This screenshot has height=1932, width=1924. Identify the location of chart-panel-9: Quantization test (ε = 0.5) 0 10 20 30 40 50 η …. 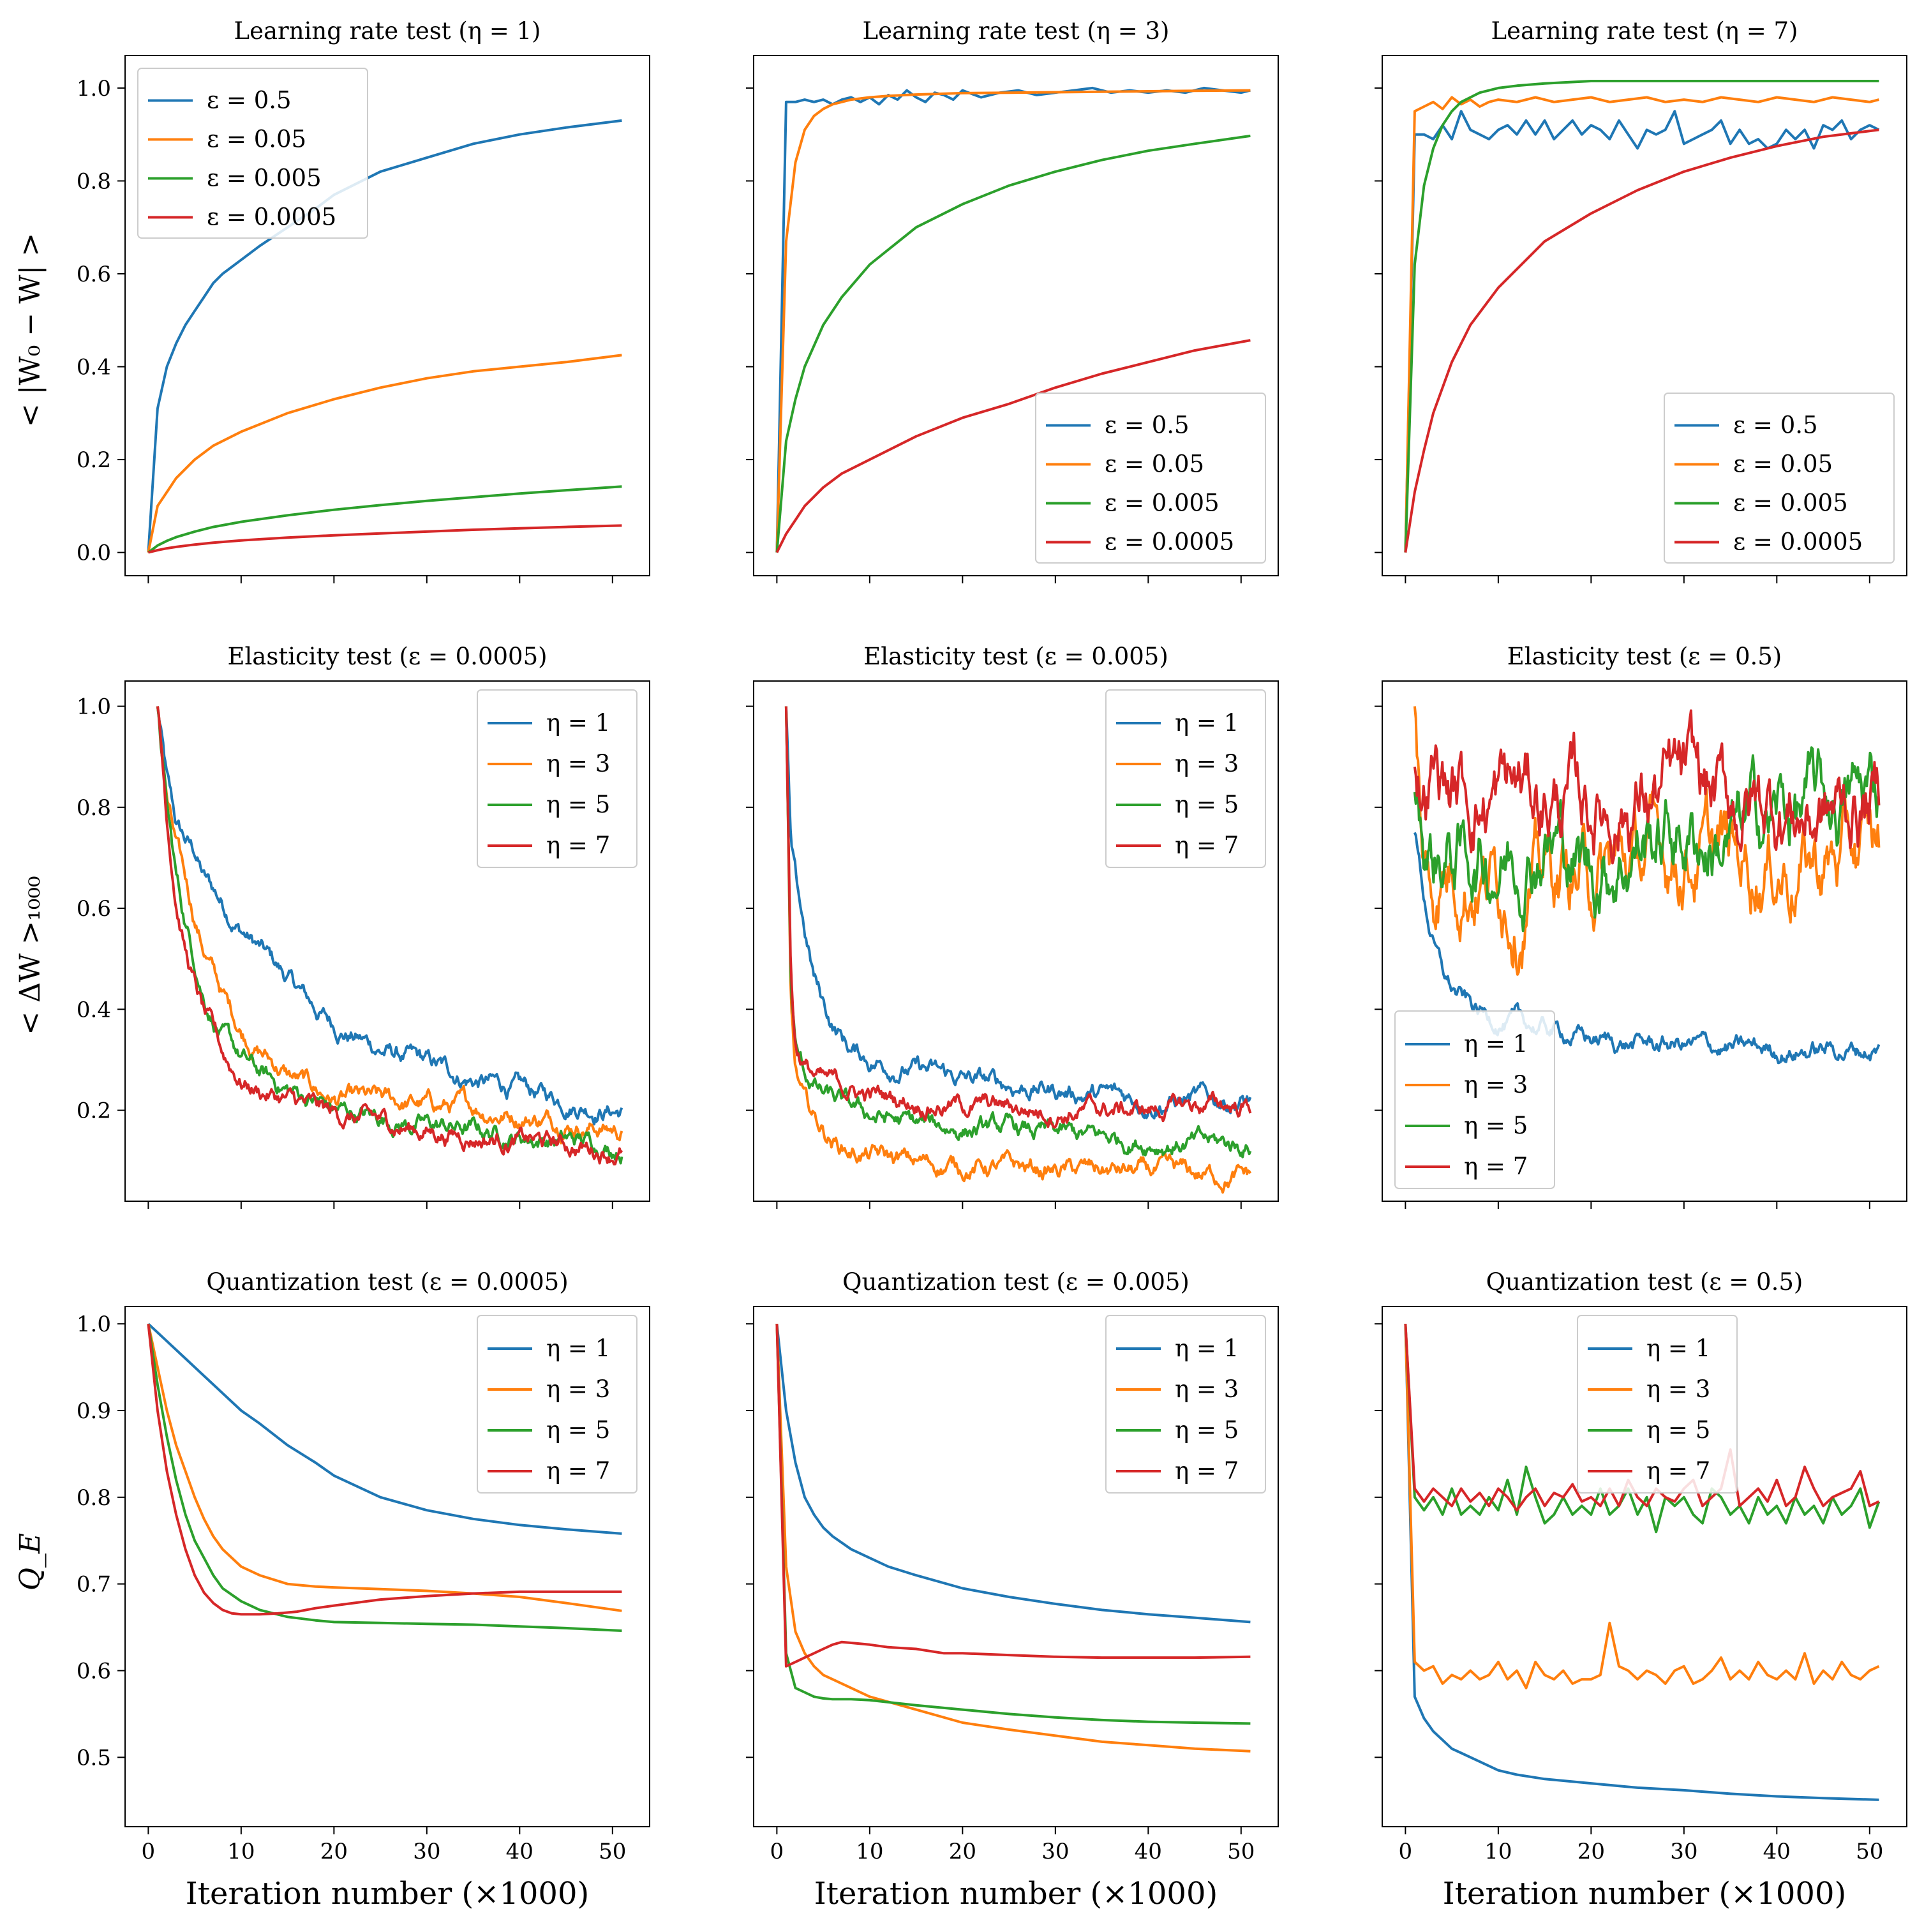
(1641, 1566).